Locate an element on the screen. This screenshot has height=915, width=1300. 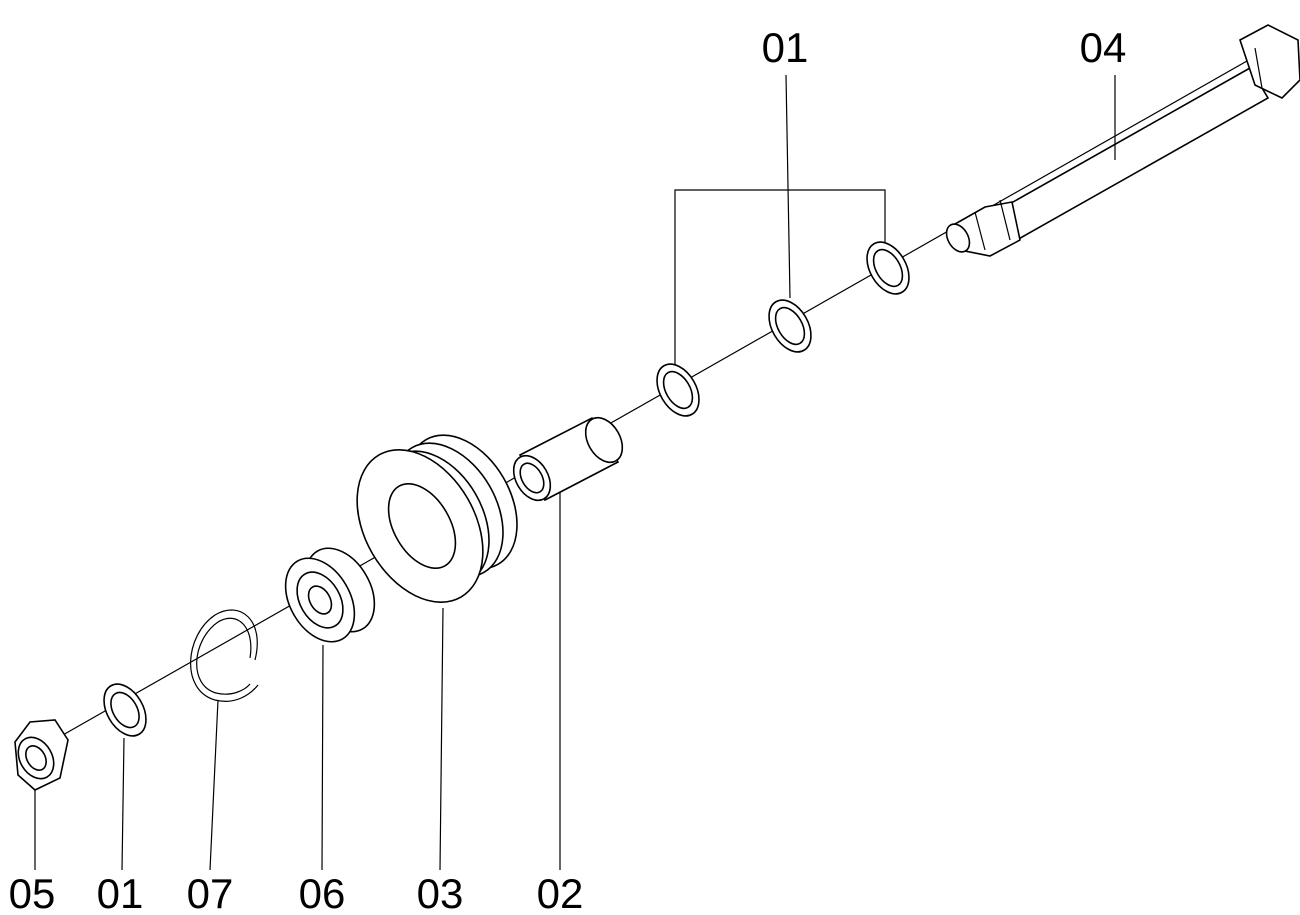
bolt is located at coordinates (1122, 140).